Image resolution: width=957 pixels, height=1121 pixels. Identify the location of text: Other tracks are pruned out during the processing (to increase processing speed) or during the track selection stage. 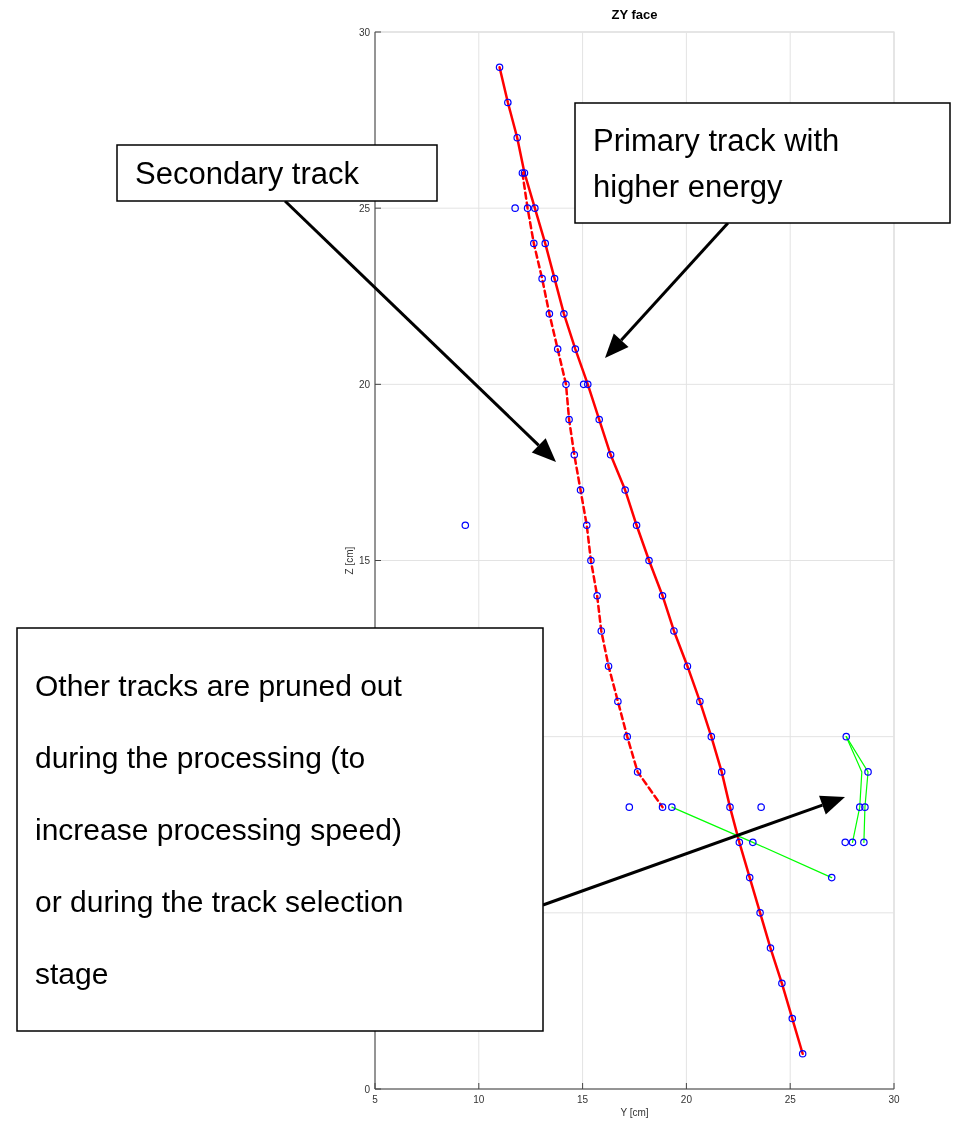
(219, 829).